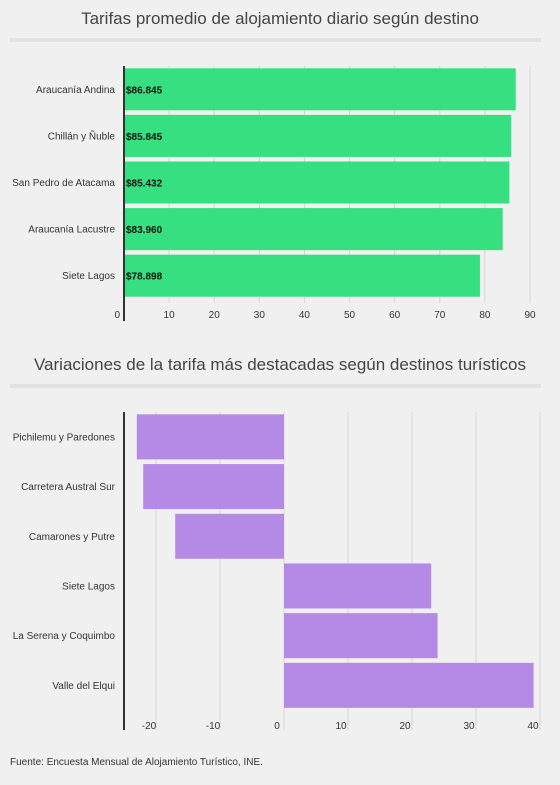  Describe the element at coordinates (63, 183) in the screenshot. I see `chart1-category-label: San Pedro de Atacama` at that location.